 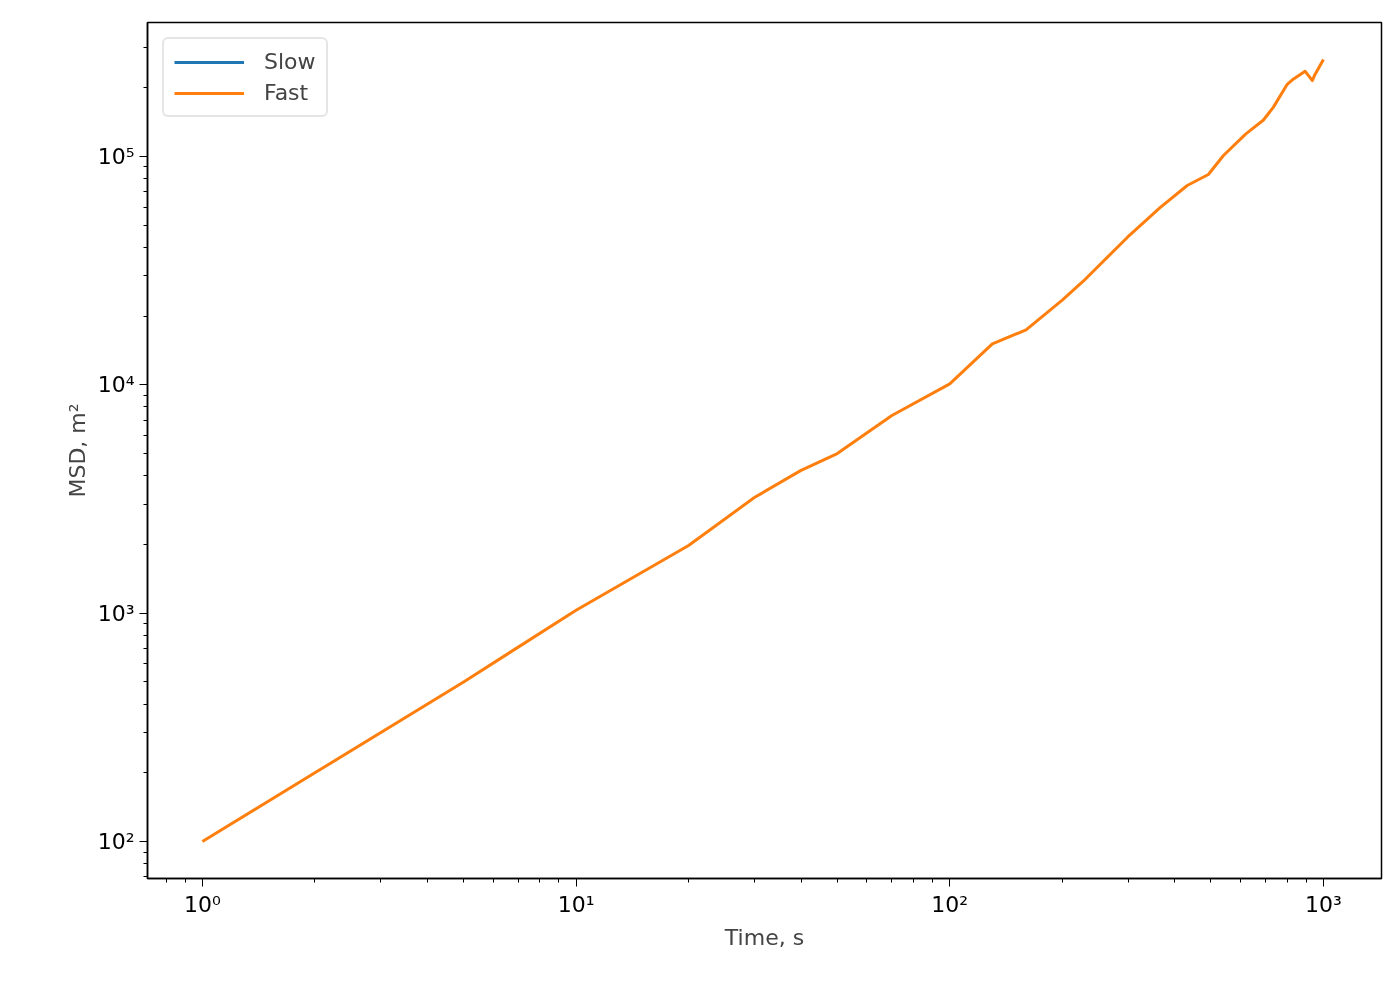 What do you see at coordinates (202, 904) in the screenshot?
I see `x-tick-label: 10⁰` at bounding box center [202, 904].